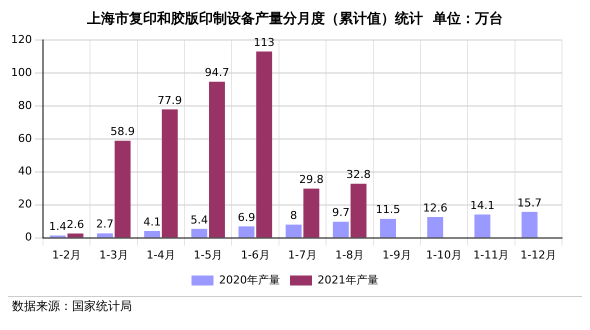 Image resolution: width=590 pixels, height=330 pixels. I want to click on data-label: 58.9, so click(122, 131).